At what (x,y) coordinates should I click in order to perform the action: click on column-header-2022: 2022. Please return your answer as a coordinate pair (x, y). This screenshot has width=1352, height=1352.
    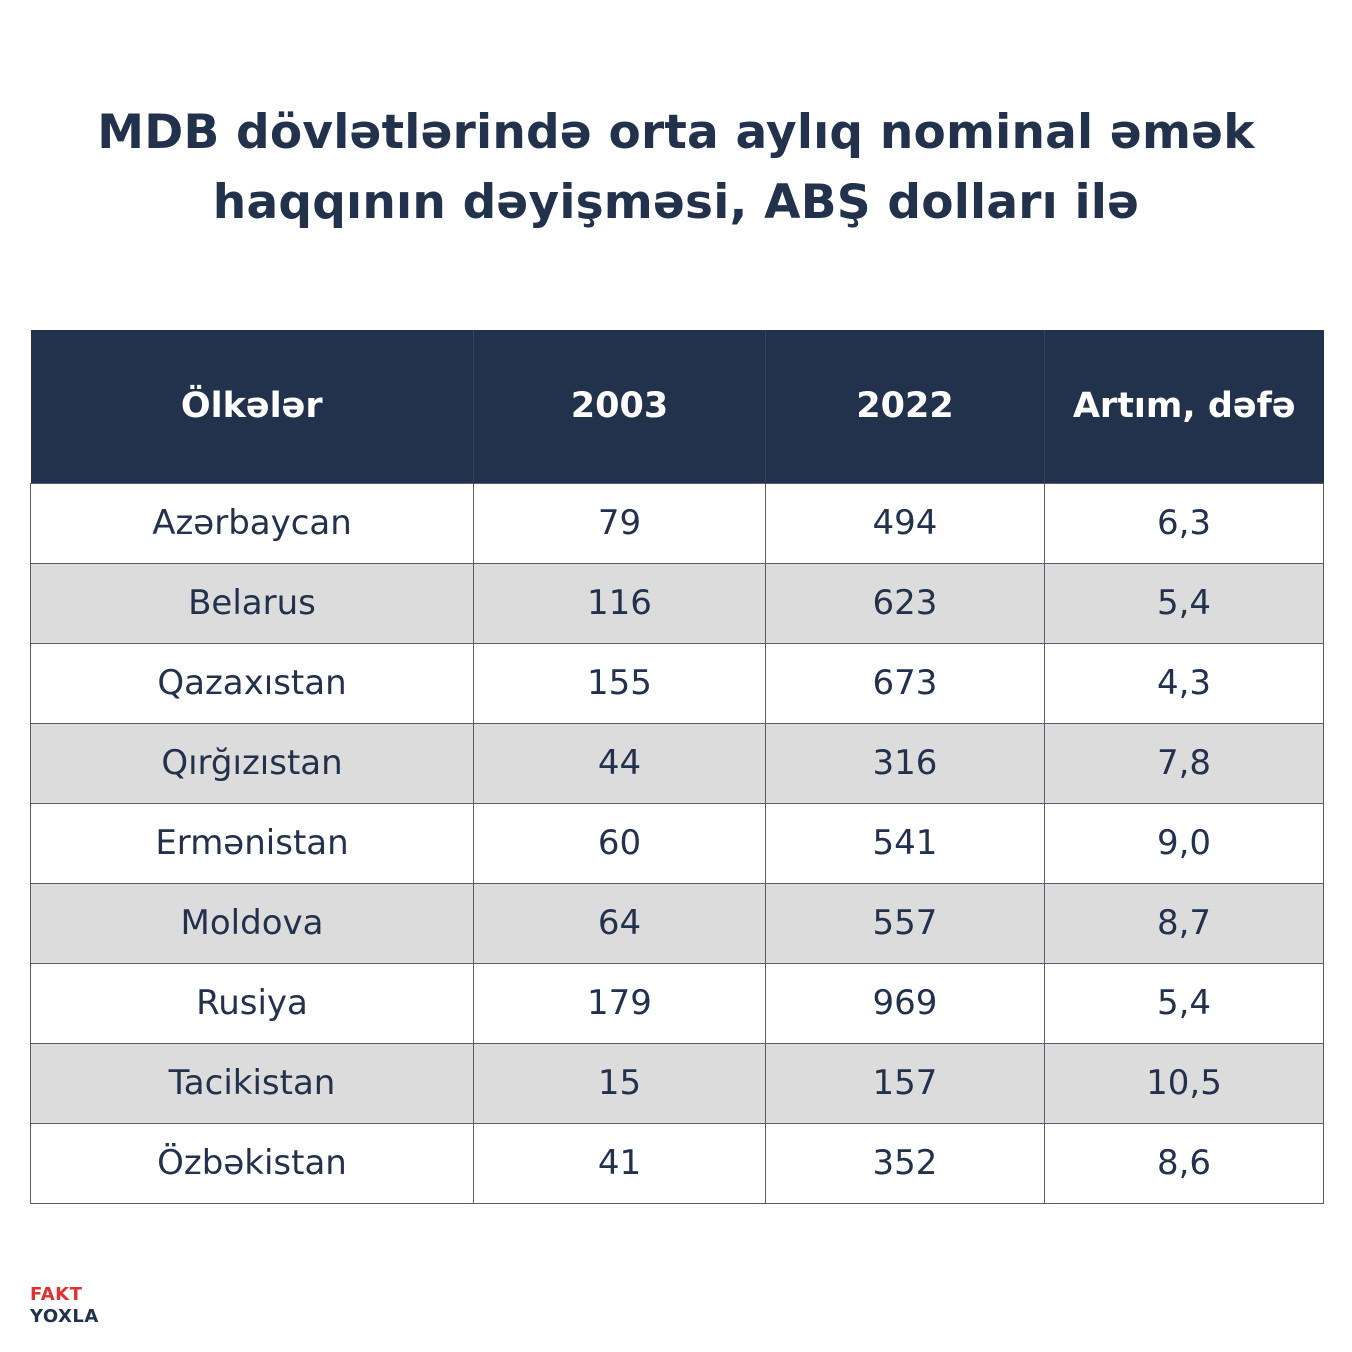
    Looking at the image, I should click on (905, 406).